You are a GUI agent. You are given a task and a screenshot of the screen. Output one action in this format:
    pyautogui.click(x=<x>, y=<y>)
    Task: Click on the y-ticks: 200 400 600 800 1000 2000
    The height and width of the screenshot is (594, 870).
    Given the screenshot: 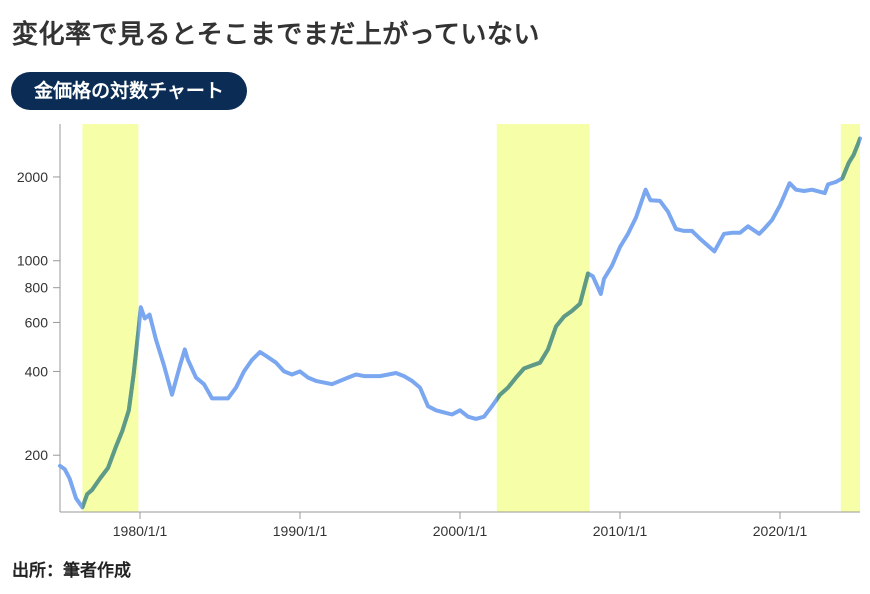 What is the action you would take?
    pyautogui.click(x=38, y=316)
    